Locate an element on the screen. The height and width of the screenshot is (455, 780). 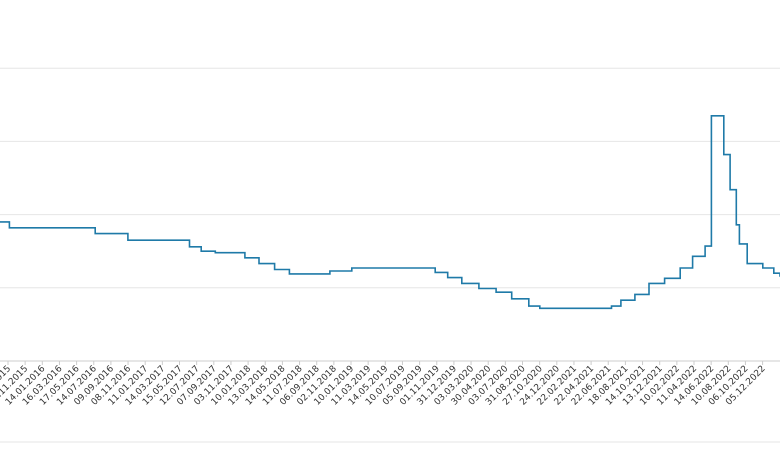
x-axis is located at coordinates (390, 362).